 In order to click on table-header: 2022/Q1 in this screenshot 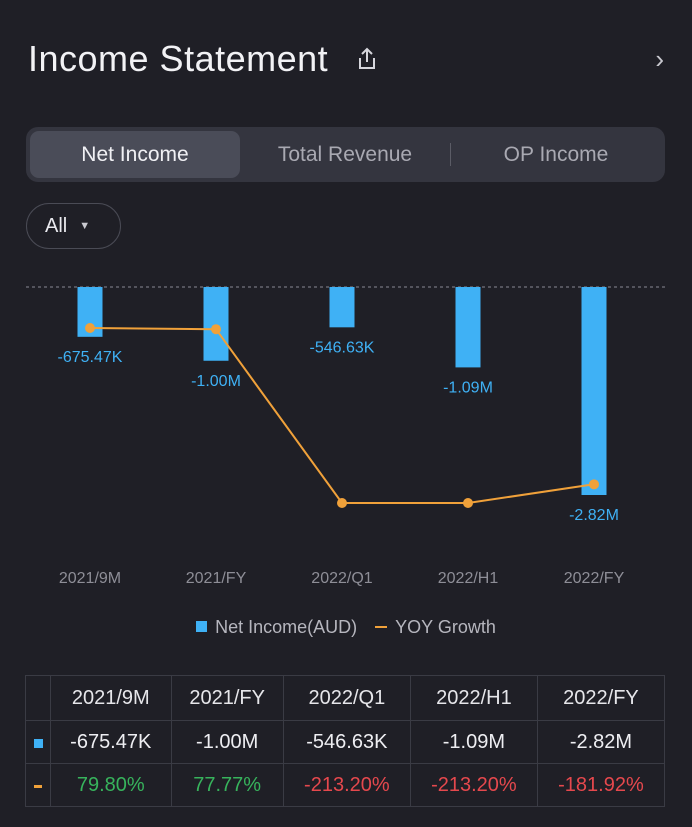, I will do `click(346, 698)`.